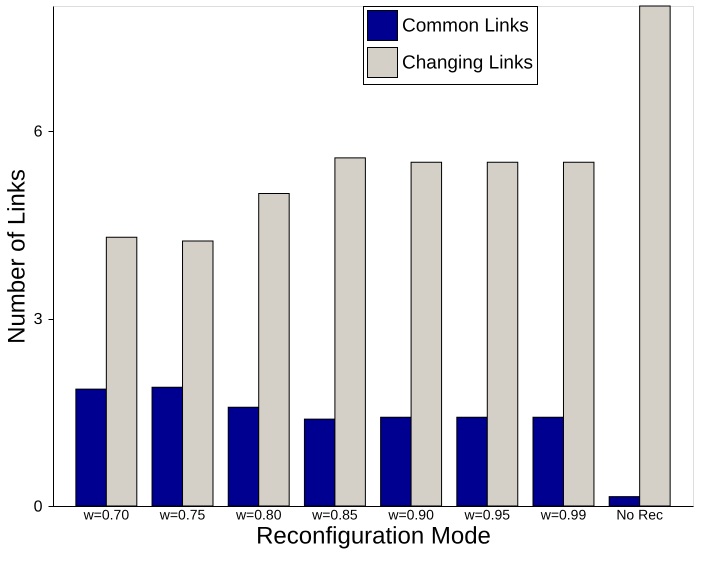 Image resolution: width=721 pixels, height=570 pixels. What do you see at coordinates (106, 514) in the screenshot?
I see `x-tick-label: w=0.70` at bounding box center [106, 514].